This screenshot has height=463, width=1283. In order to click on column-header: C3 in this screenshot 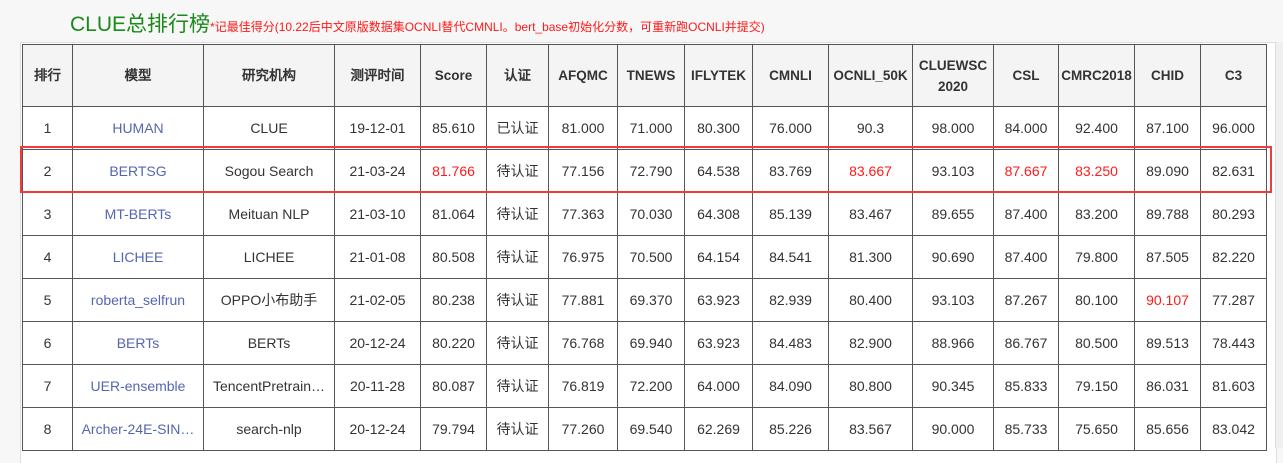, I will do `click(1233, 75)`.